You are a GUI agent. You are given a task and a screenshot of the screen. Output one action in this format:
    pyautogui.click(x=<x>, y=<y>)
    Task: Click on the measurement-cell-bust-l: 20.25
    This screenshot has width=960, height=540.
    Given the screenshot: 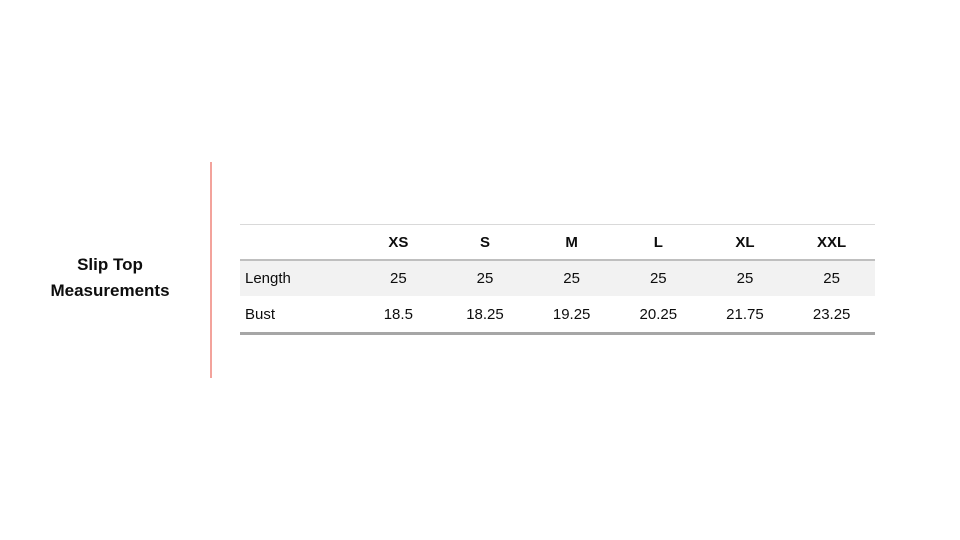 What is the action you would take?
    pyautogui.click(x=658, y=315)
    